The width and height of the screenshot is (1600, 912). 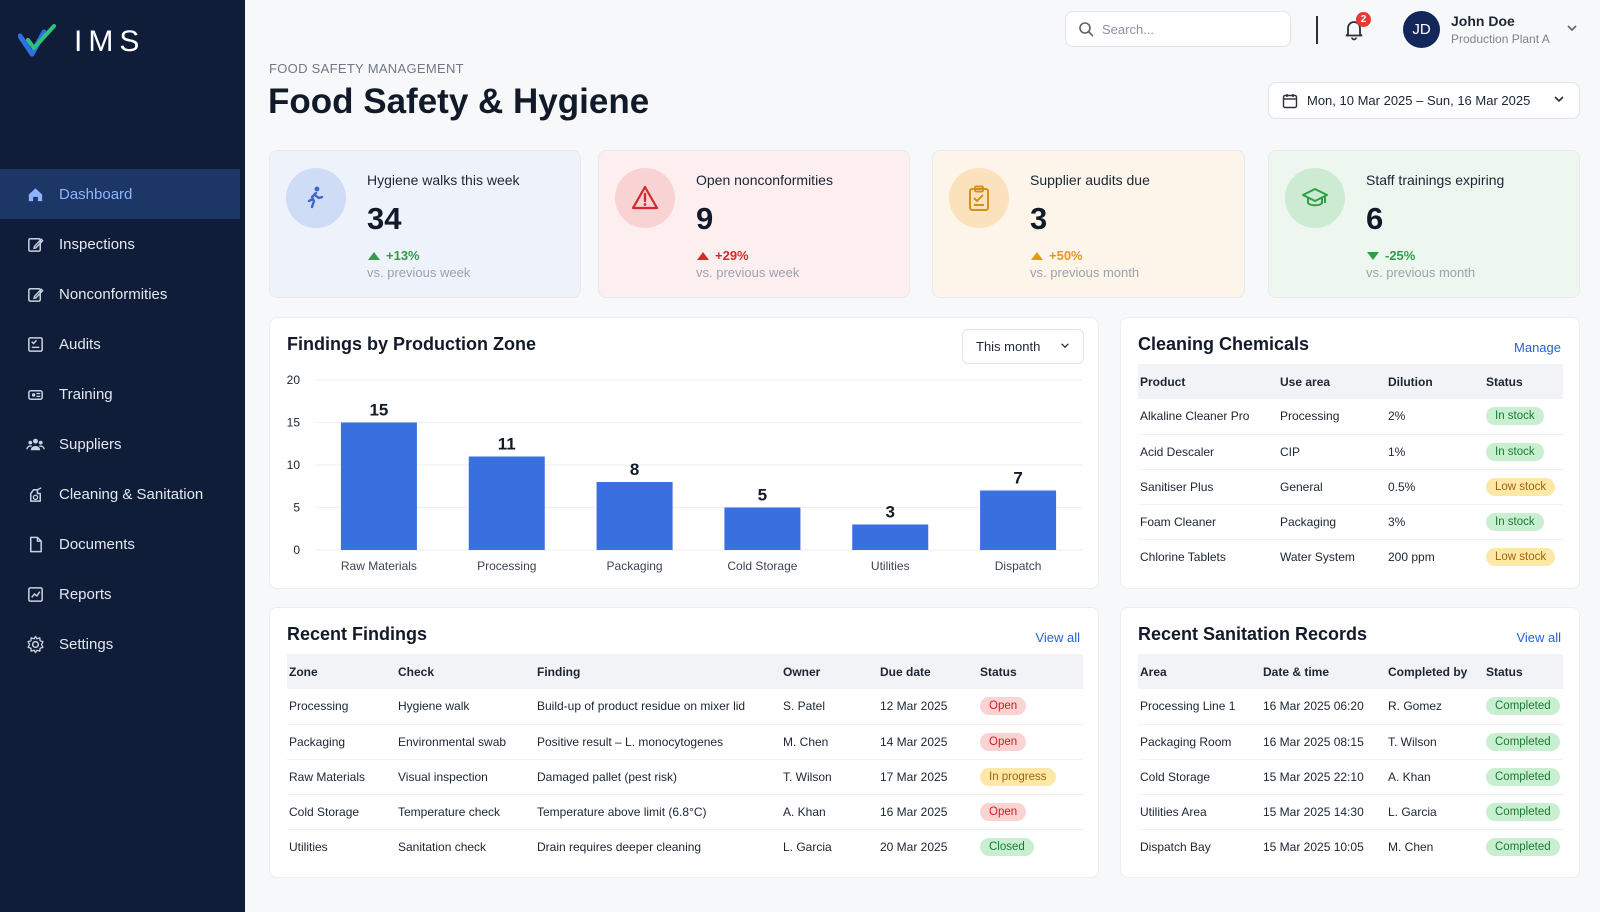 What do you see at coordinates (928, 742) in the screenshot?
I see `due-cell: 14 Mar 2025` at bounding box center [928, 742].